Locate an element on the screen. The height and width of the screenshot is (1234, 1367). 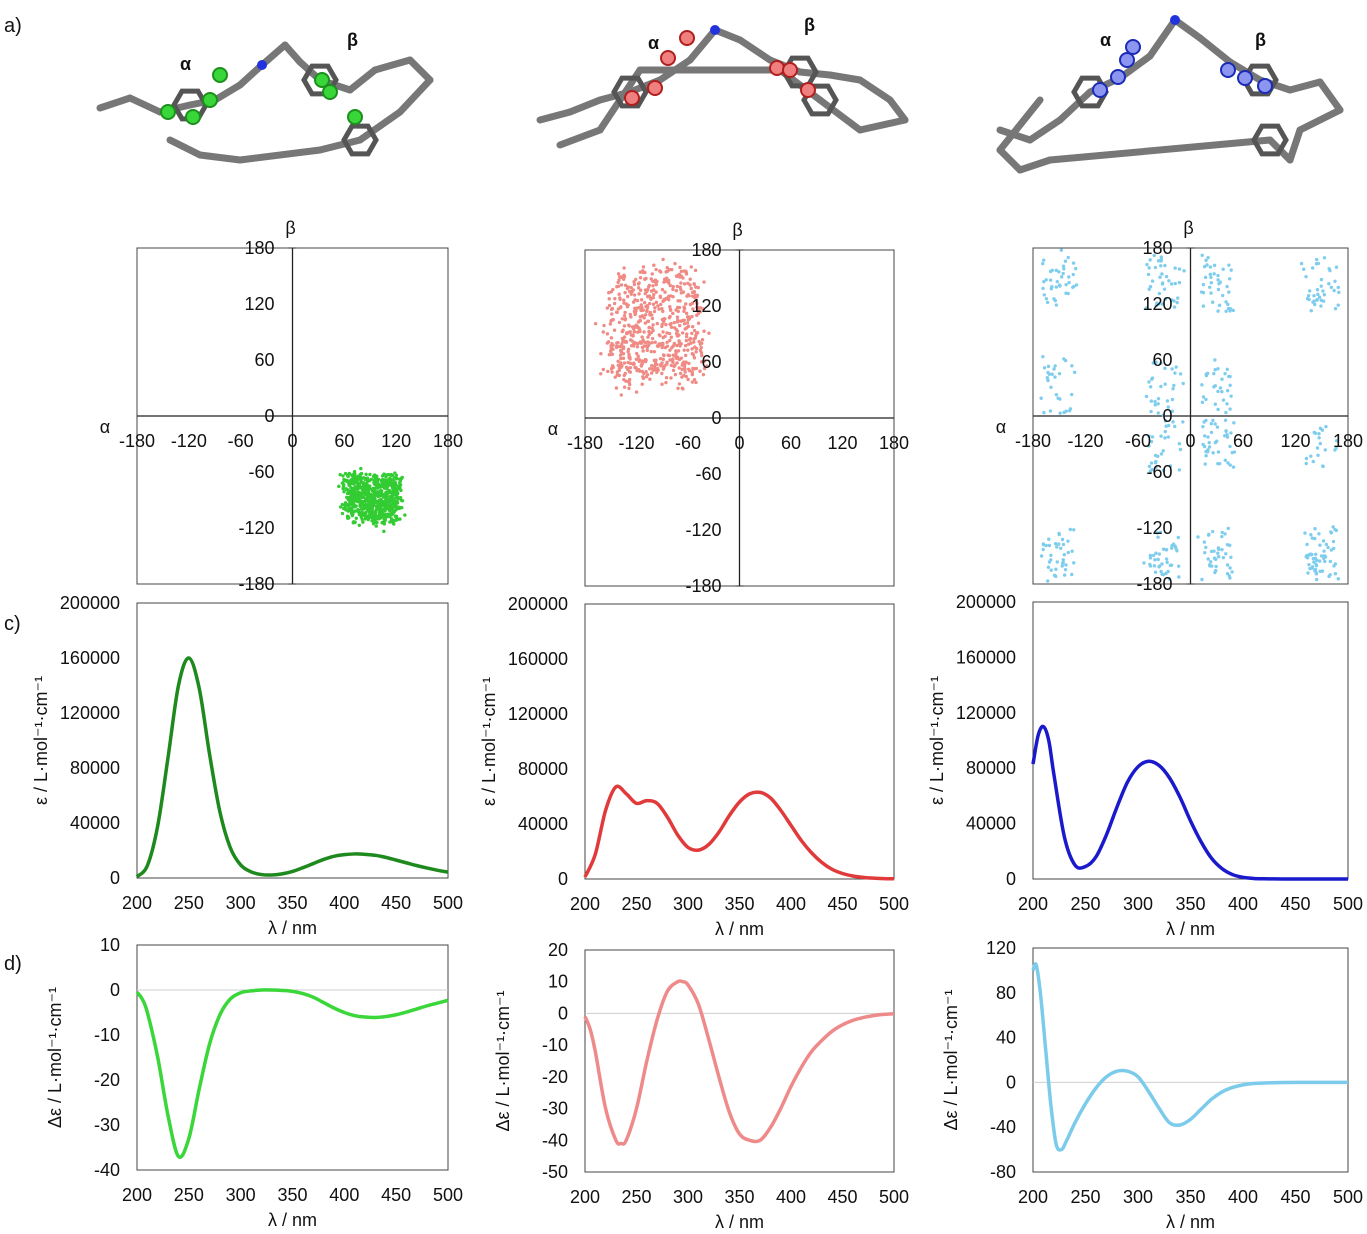
y-tick-label: 0 is located at coordinates (269, 416).